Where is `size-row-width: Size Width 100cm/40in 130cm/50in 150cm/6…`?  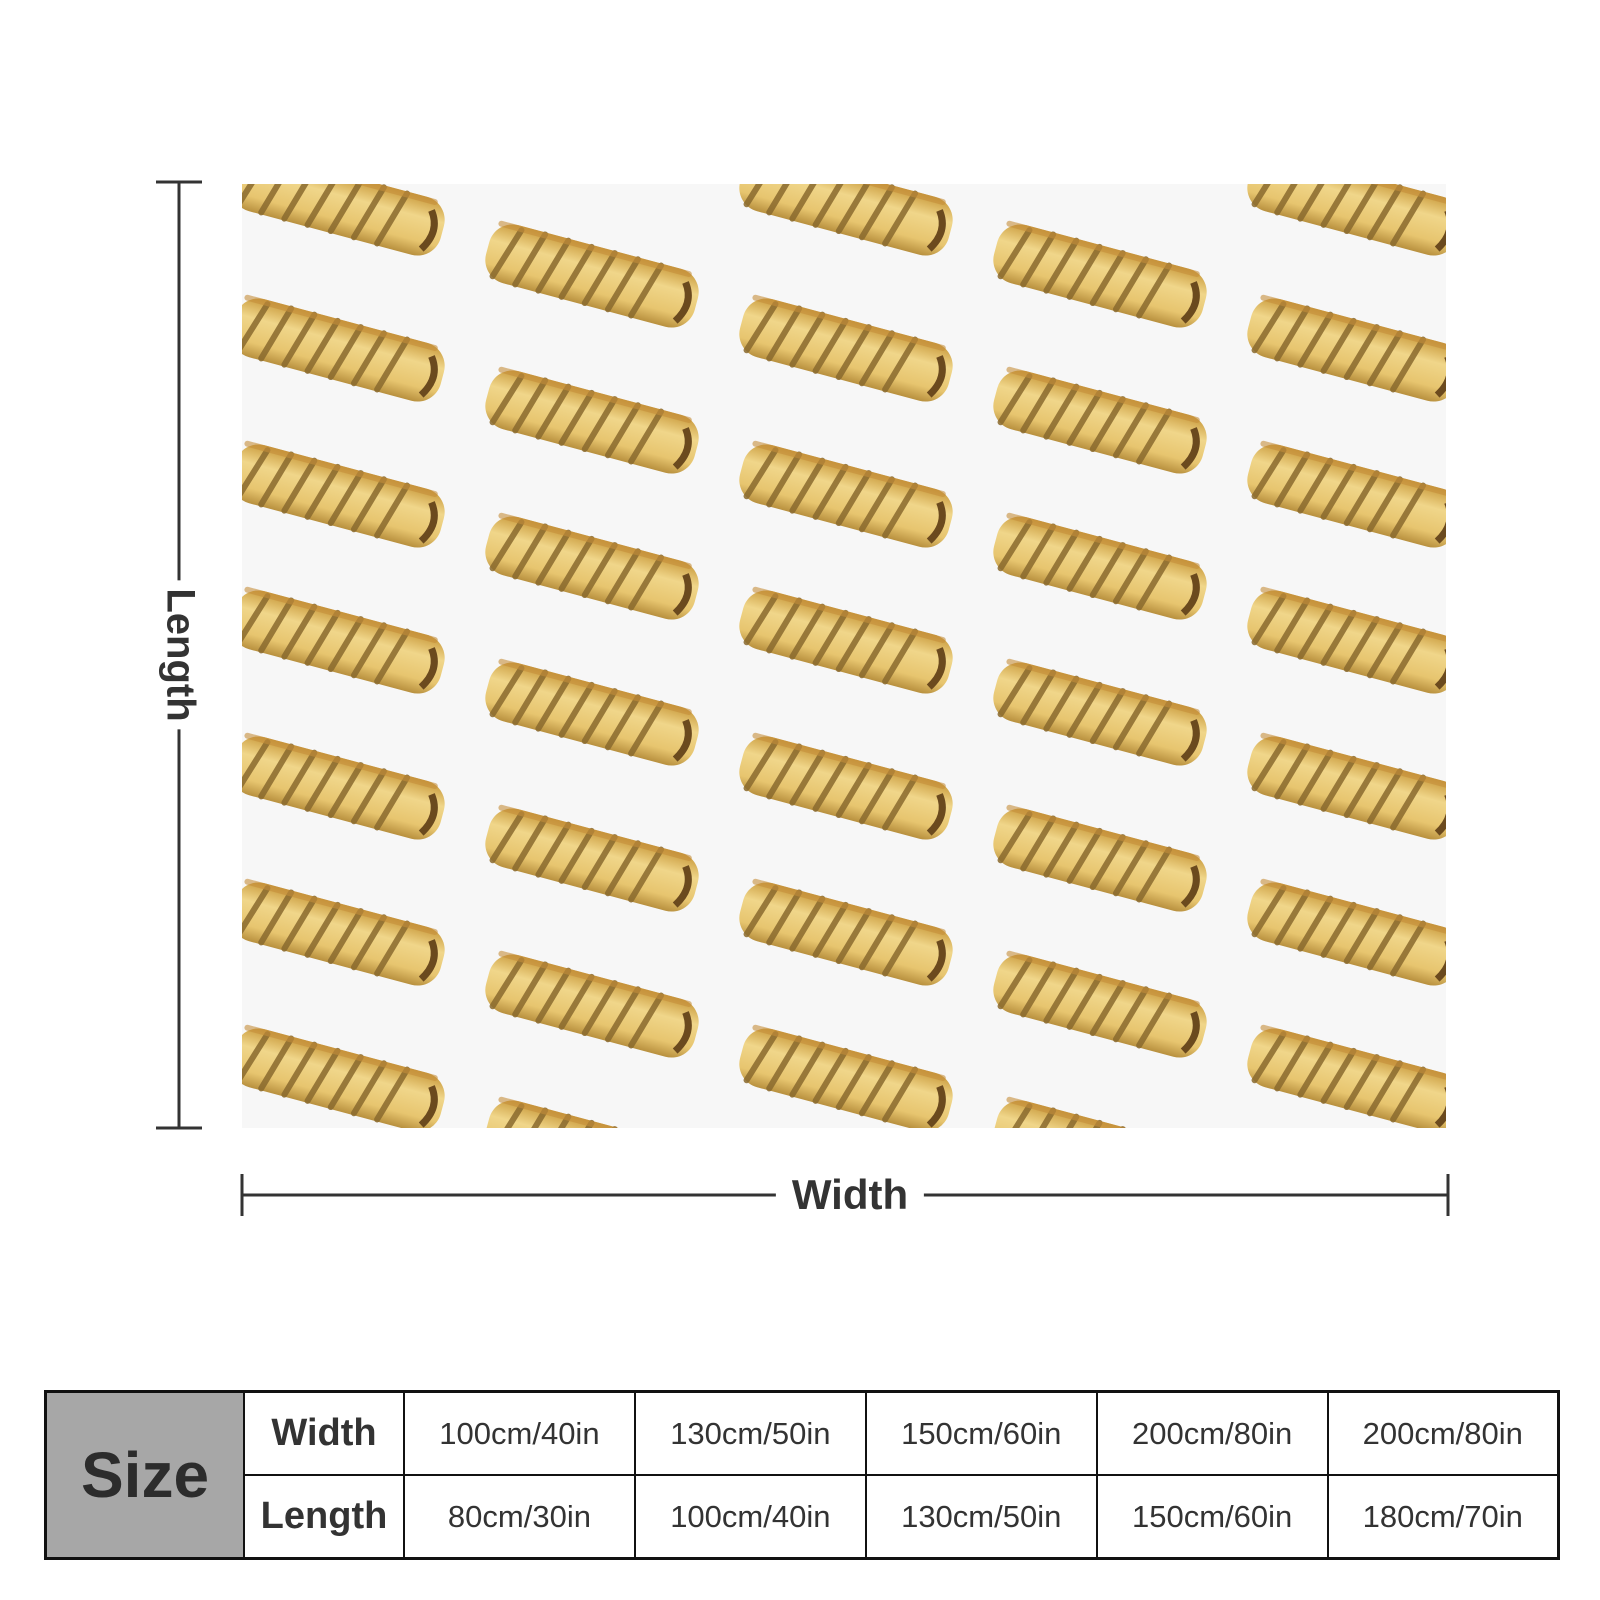 size-row-width: Size Width 100cm/40in 130cm/50in 150cm/6… is located at coordinates (802, 1475).